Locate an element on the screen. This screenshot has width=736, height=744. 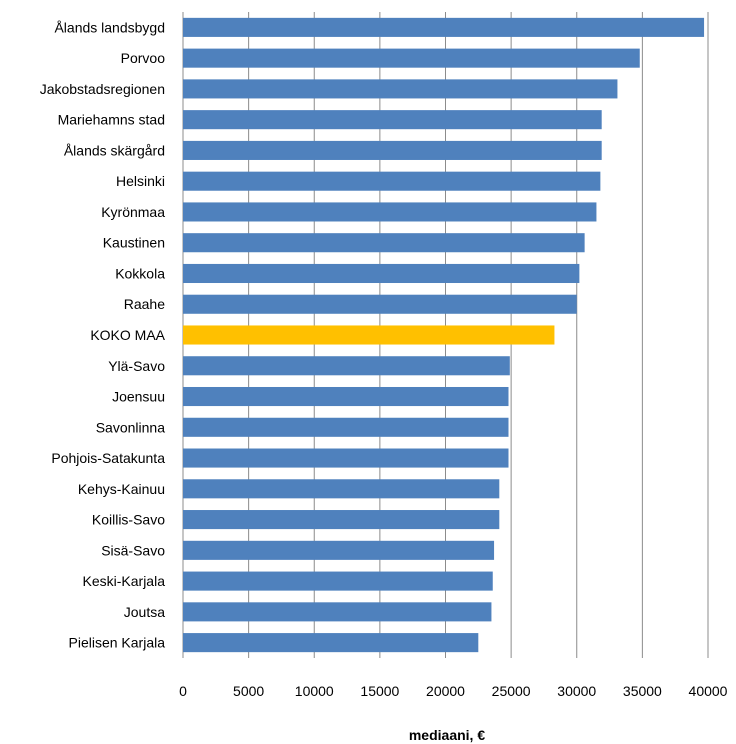
category-label: Jakobstadsregionen is located at coordinates (102, 89).